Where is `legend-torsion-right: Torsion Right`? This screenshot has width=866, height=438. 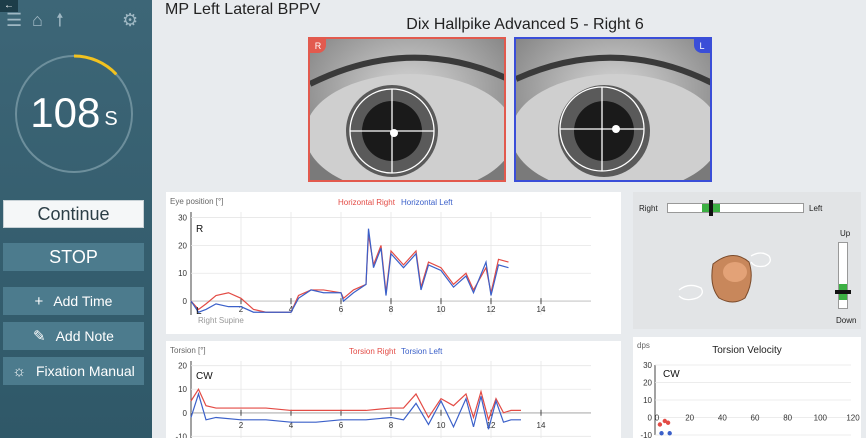
legend-torsion-right: Torsion Right is located at coordinates (372, 351).